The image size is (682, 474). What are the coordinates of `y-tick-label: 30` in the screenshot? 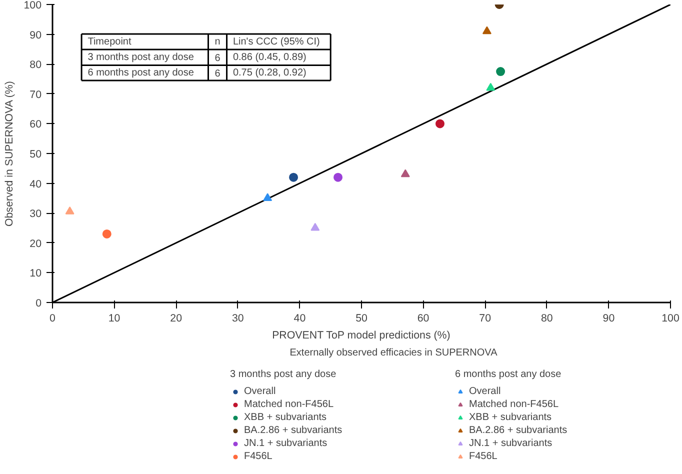 It's located at (36, 214).